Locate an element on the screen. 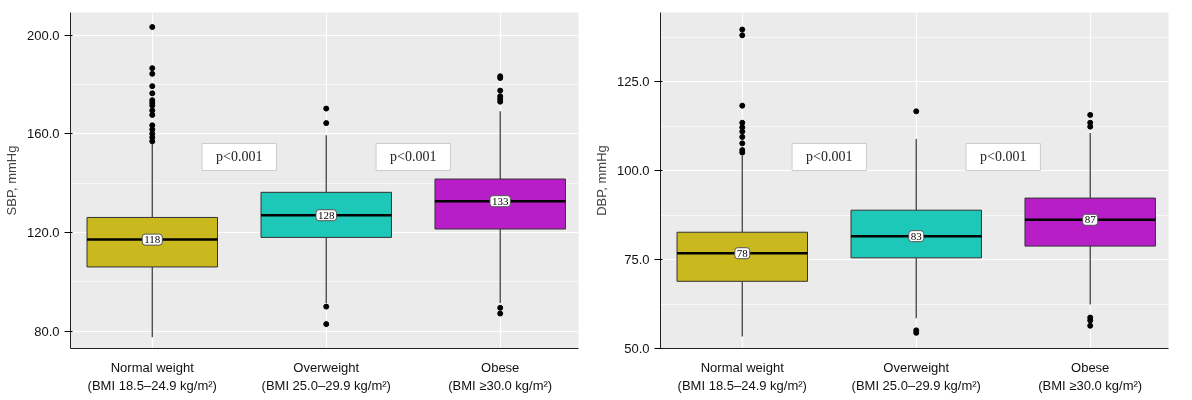 Image resolution: width=1192 pixels, height=400 pixels. y-tick-label: 75.0 is located at coordinates (637, 260).